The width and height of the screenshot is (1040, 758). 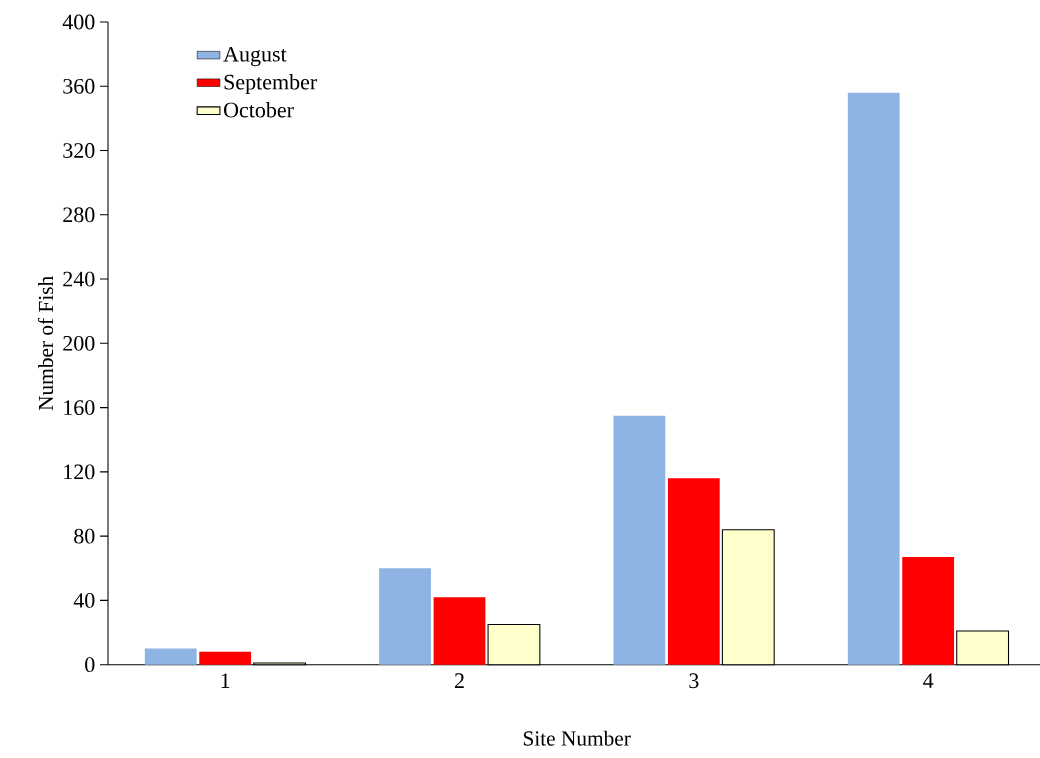 What do you see at coordinates (78, 22) in the screenshot?
I see `y-tick-label: 400` at bounding box center [78, 22].